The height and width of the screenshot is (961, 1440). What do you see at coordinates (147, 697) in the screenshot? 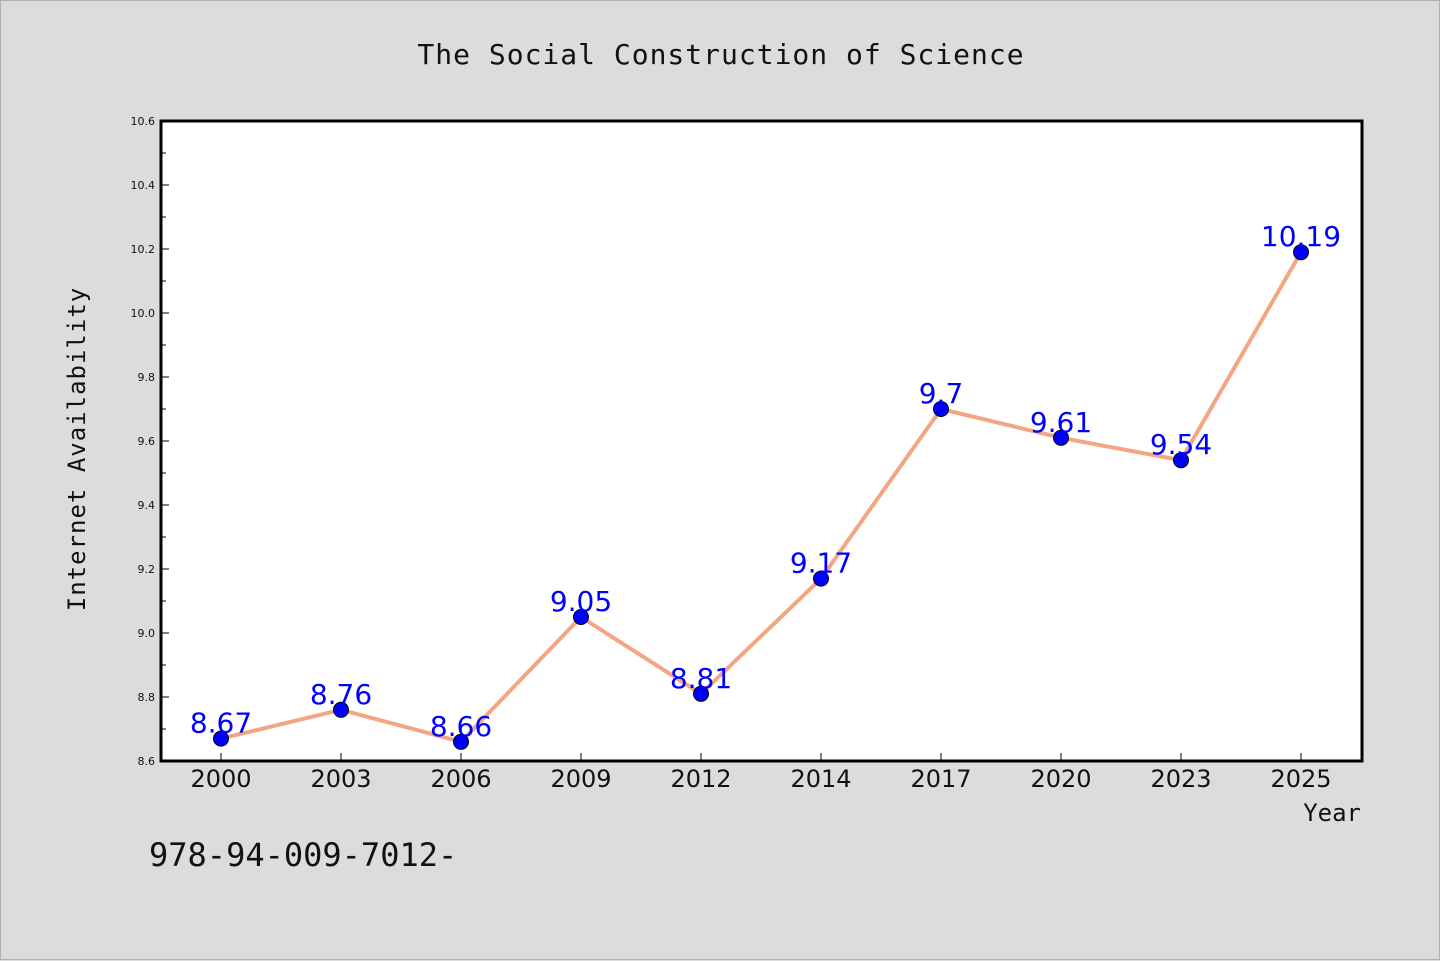
I see `y-tick-label: 8.8` at bounding box center [147, 697].